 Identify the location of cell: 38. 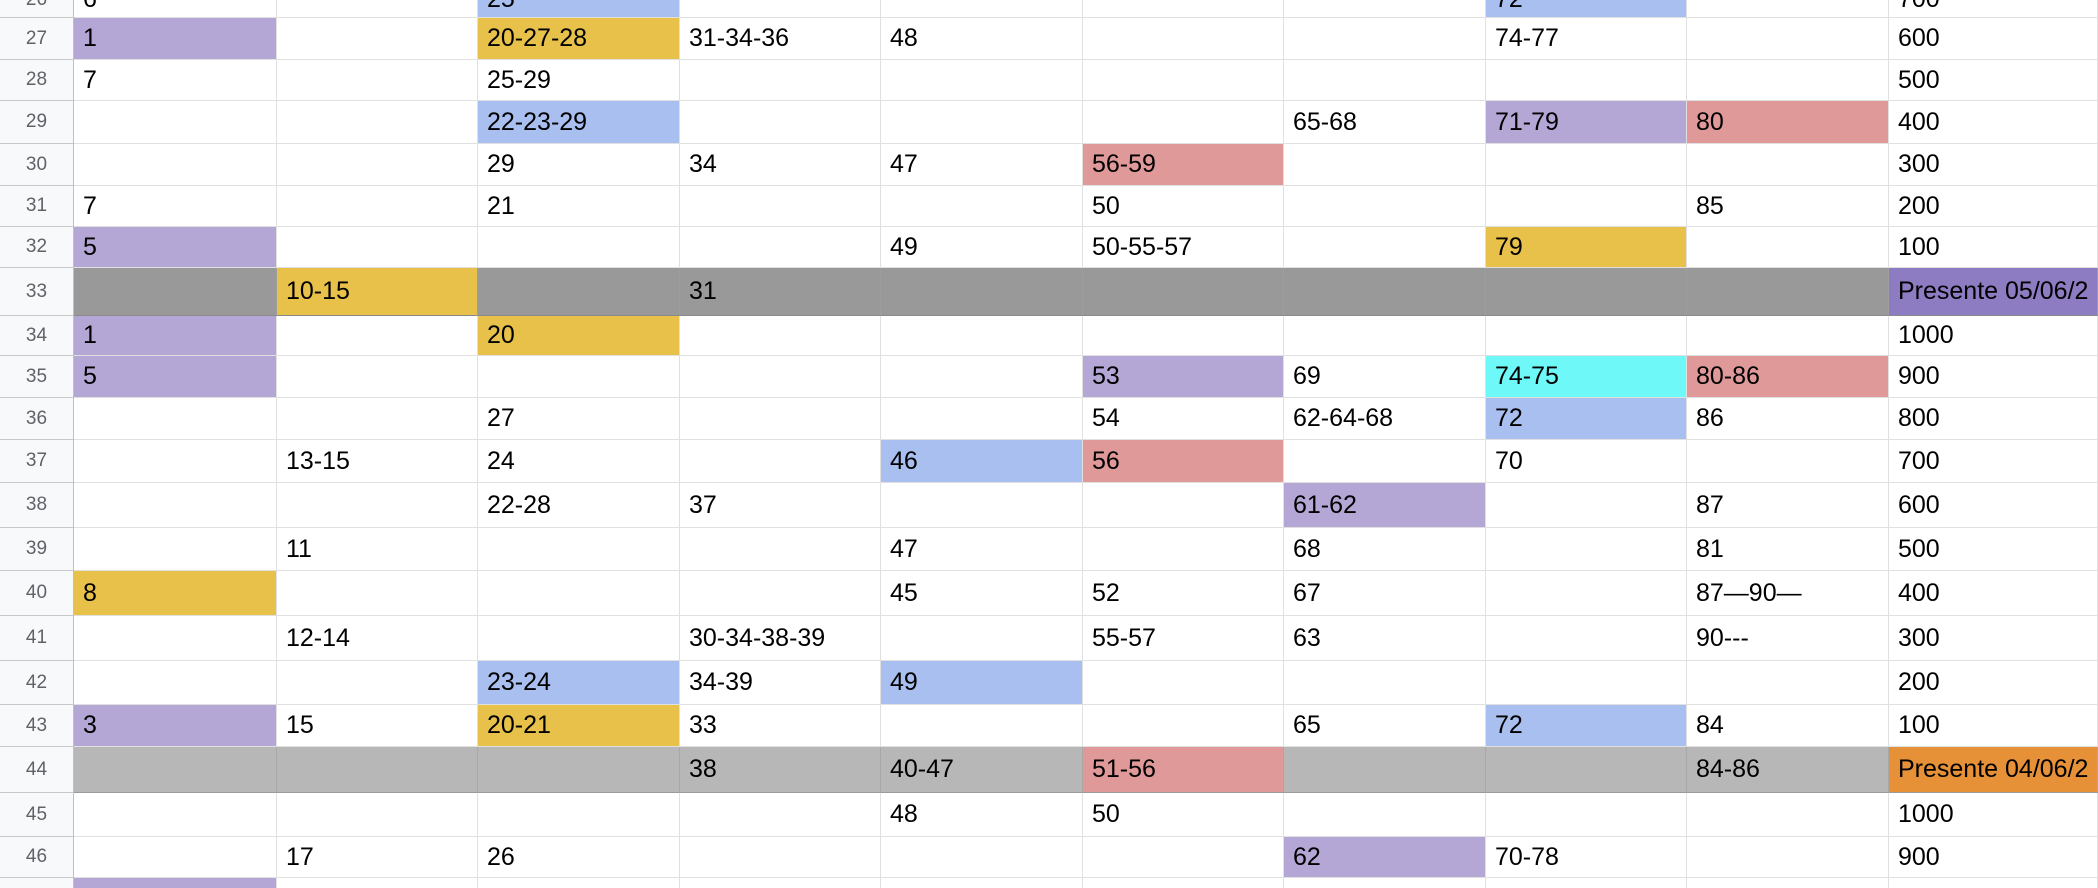
(780, 770).